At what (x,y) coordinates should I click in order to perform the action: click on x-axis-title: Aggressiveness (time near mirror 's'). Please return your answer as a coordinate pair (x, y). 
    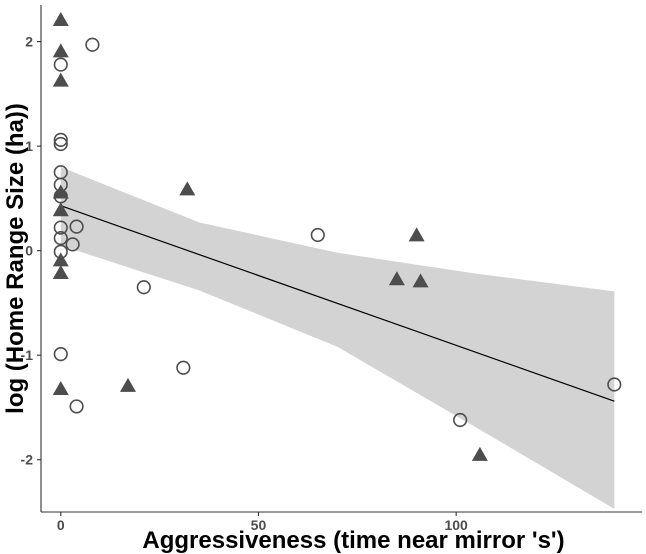
    Looking at the image, I should click on (353, 540).